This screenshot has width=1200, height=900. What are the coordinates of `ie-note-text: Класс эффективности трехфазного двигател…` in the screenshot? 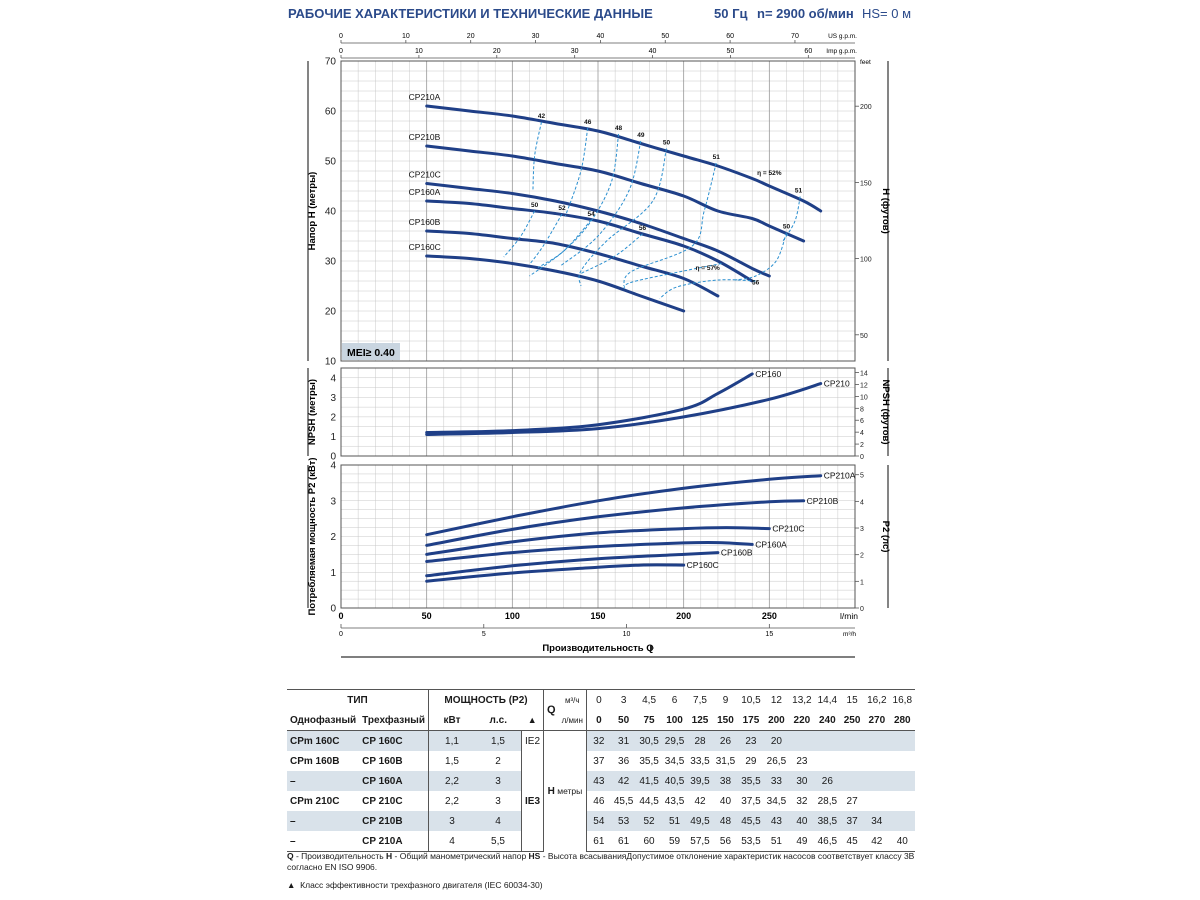 It's located at (421, 885).